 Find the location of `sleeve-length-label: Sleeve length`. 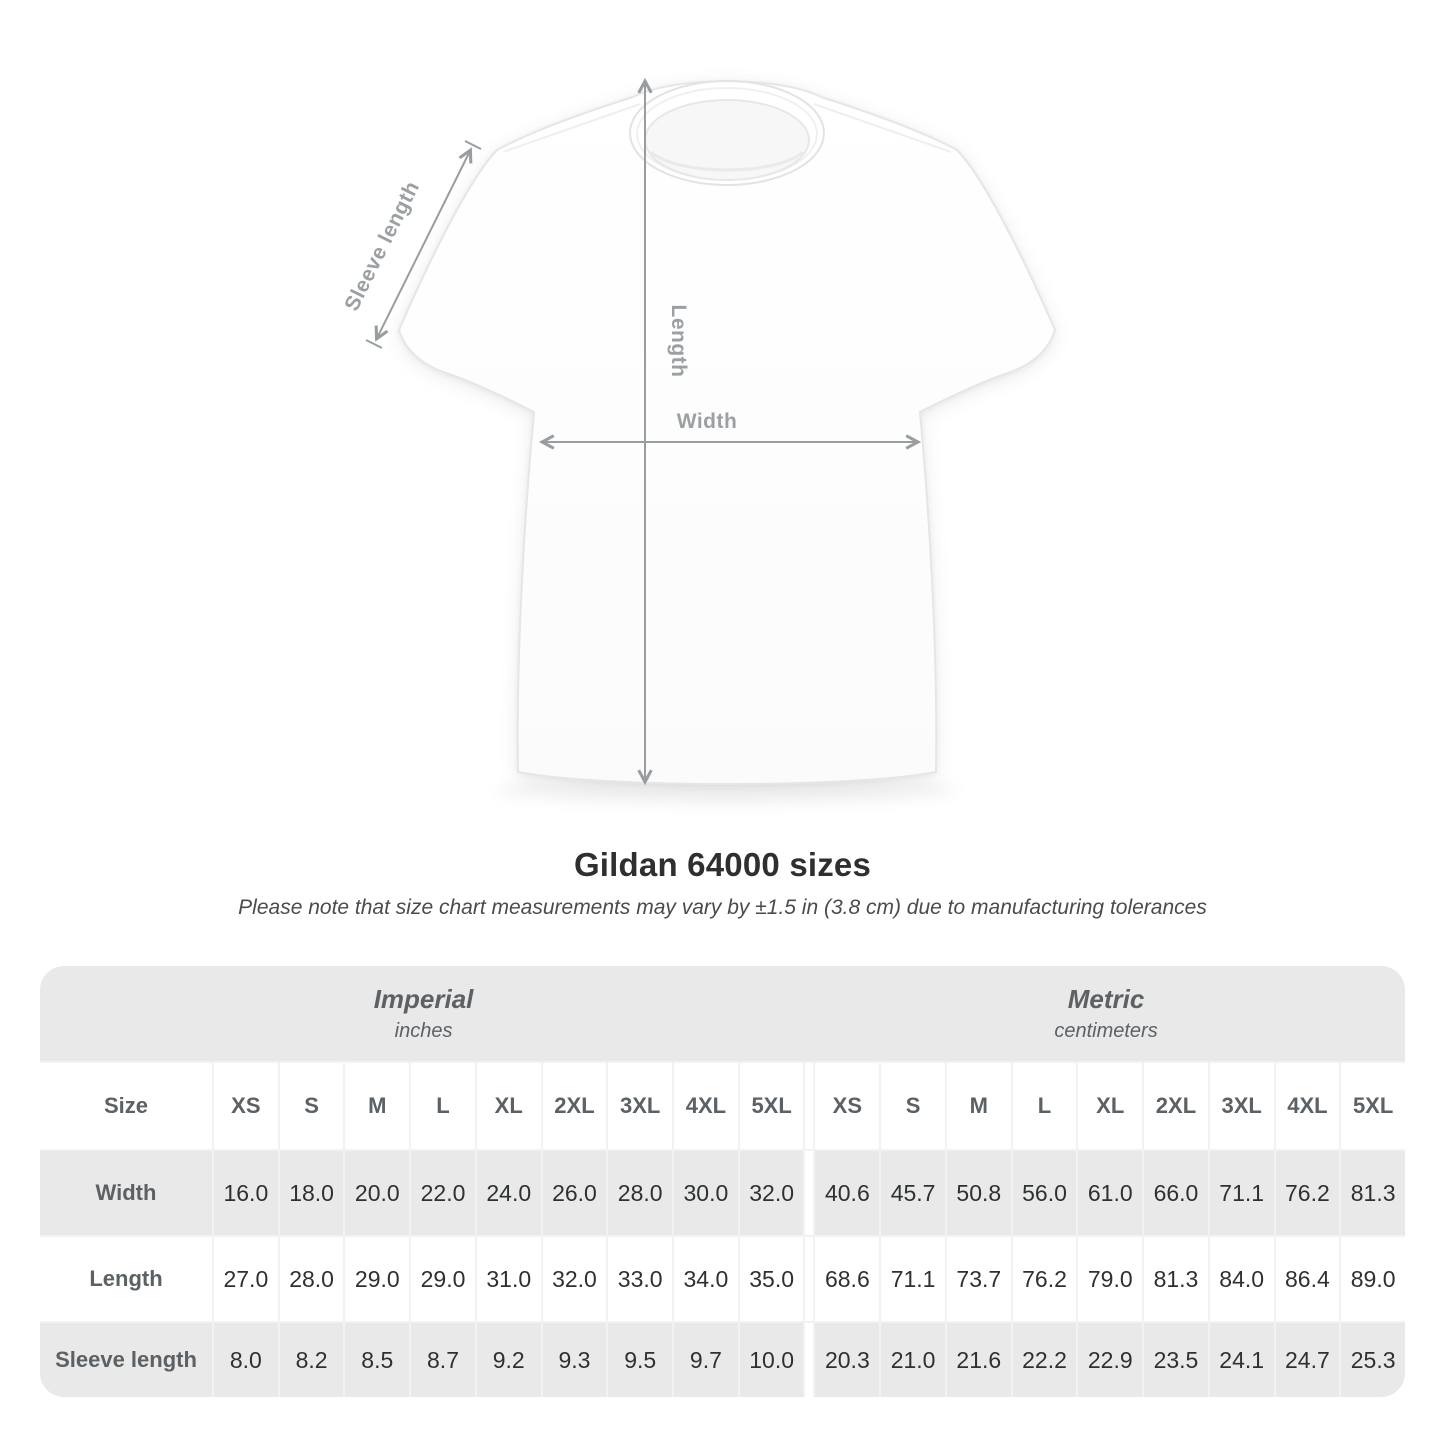

sleeve-length-label: Sleeve length is located at coordinates (382, 245).